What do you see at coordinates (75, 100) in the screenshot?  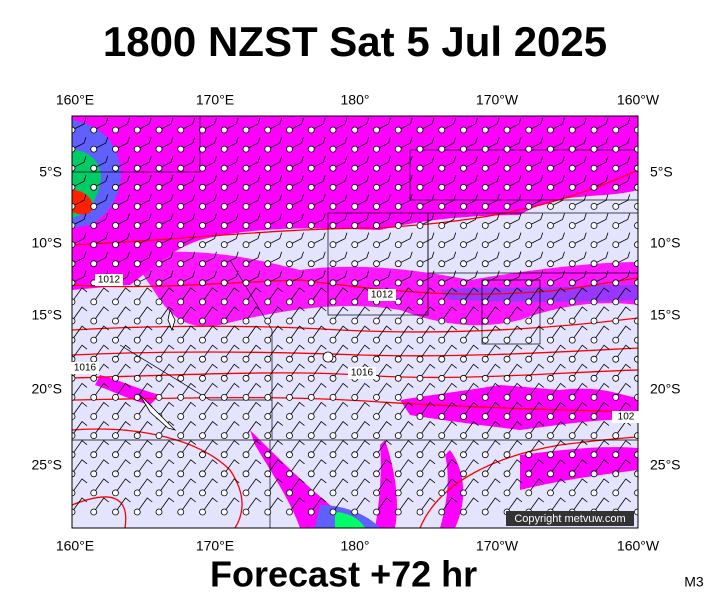 I see `lon-label: 160°E` at bounding box center [75, 100].